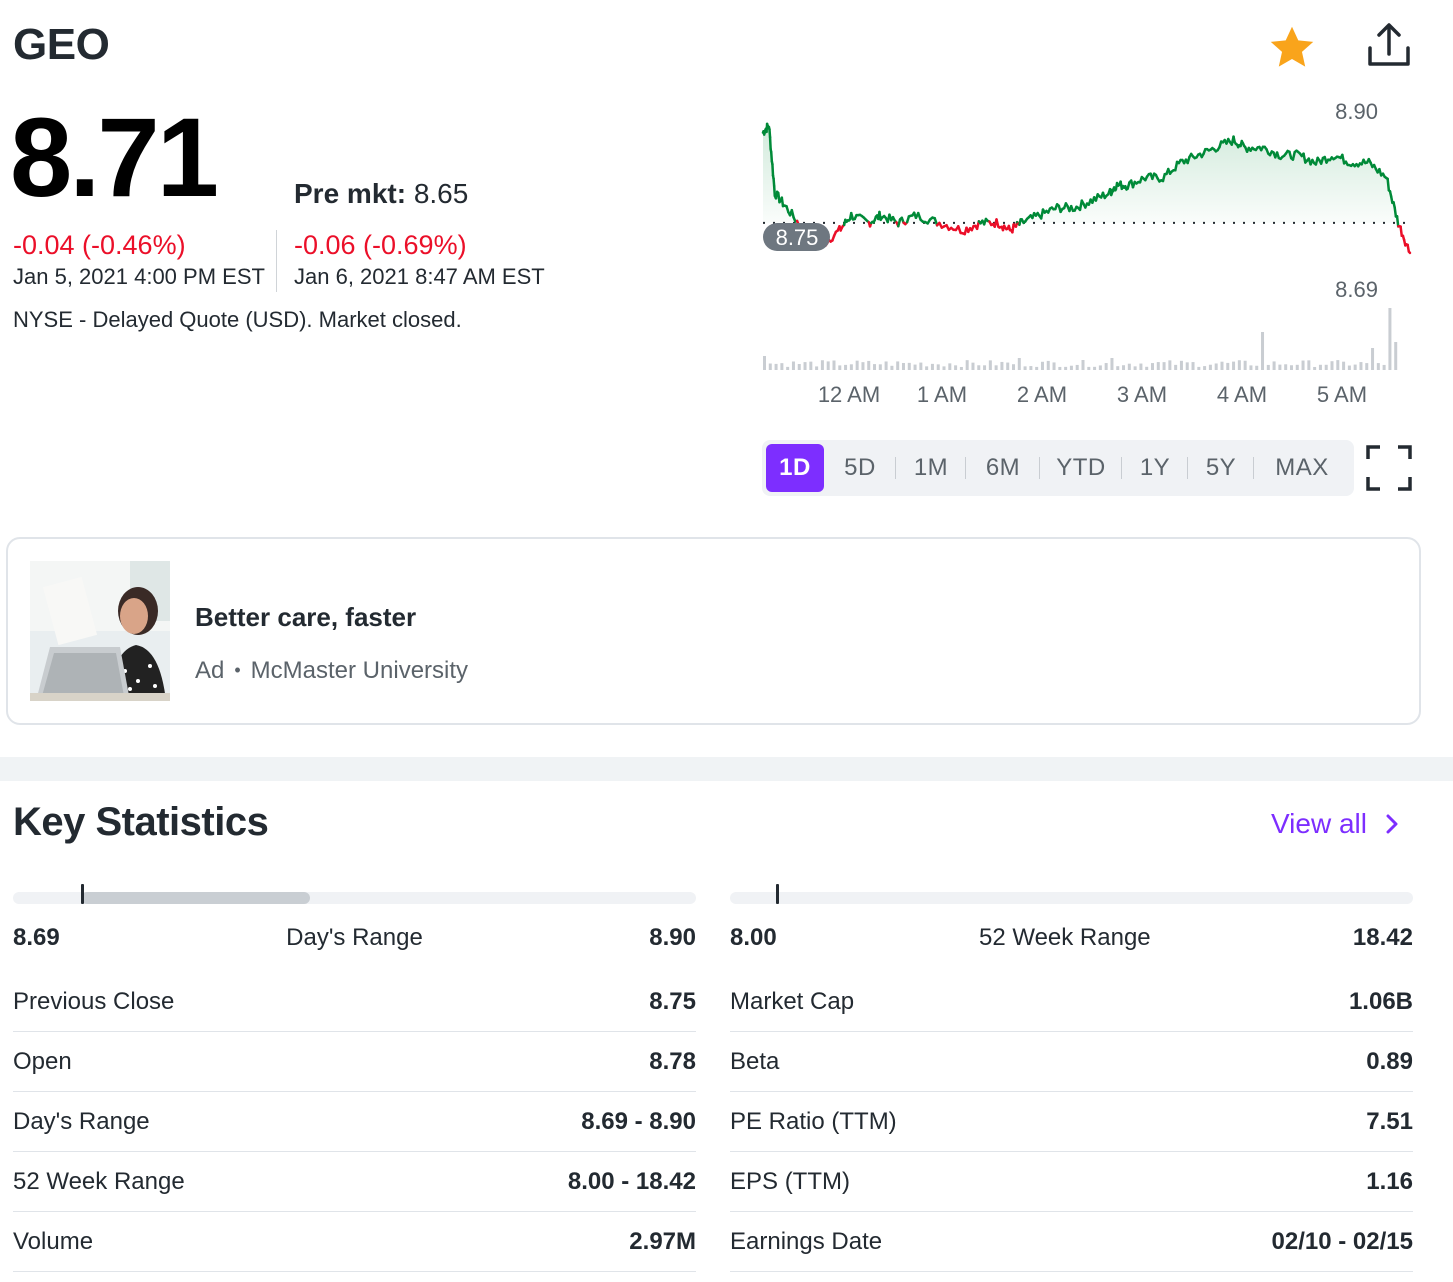 This screenshot has height=1282, width=1453. What do you see at coordinates (81, 1121) in the screenshot?
I see `stat-label: Day's Range` at bounding box center [81, 1121].